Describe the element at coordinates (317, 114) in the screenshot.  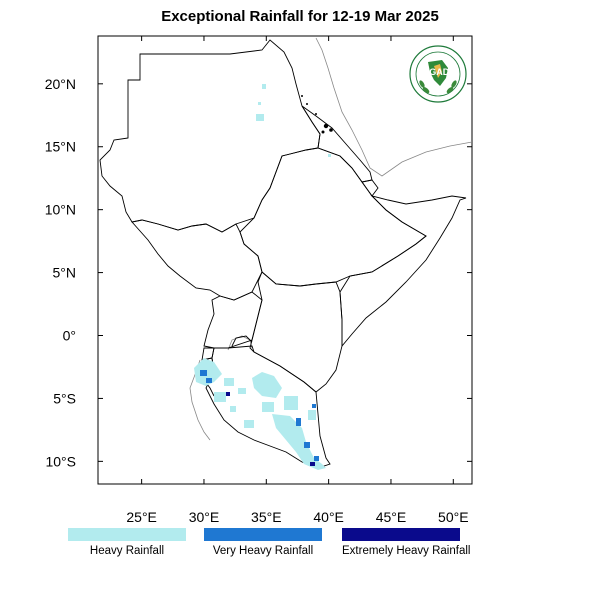
I see `dahlak-islands` at that location.